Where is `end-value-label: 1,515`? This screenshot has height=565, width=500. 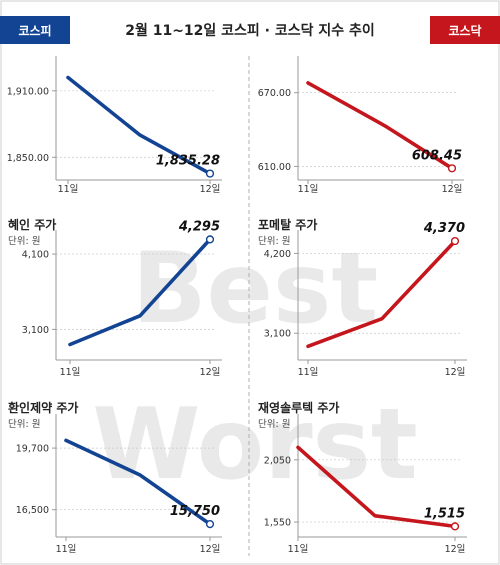 end-value-label: 1,515 is located at coordinates (444, 513).